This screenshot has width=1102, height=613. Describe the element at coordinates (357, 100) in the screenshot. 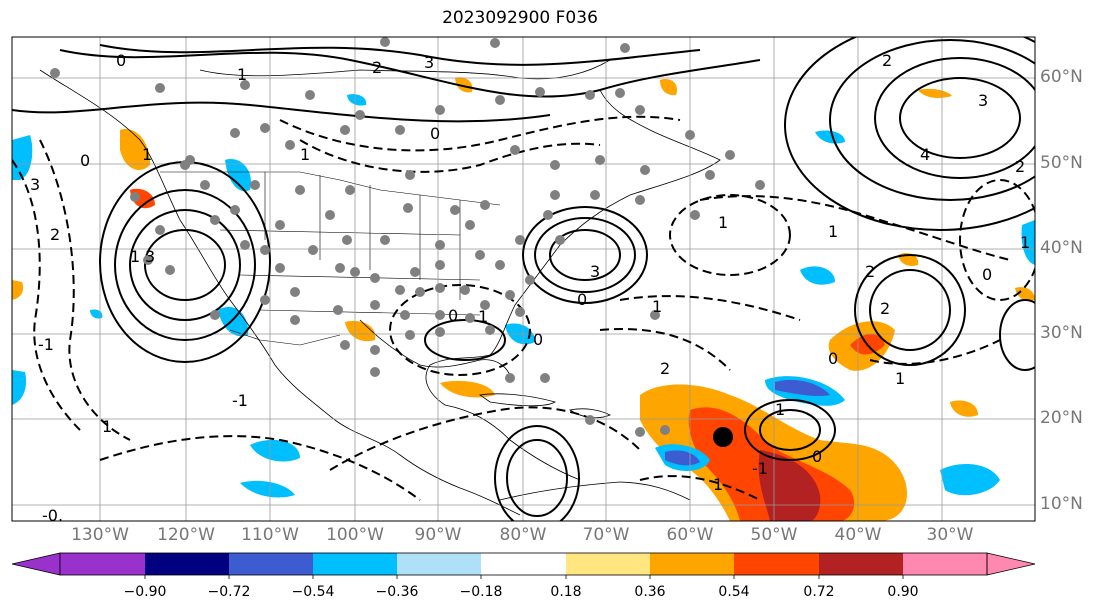

I see `cold-anomaly-canada` at that location.